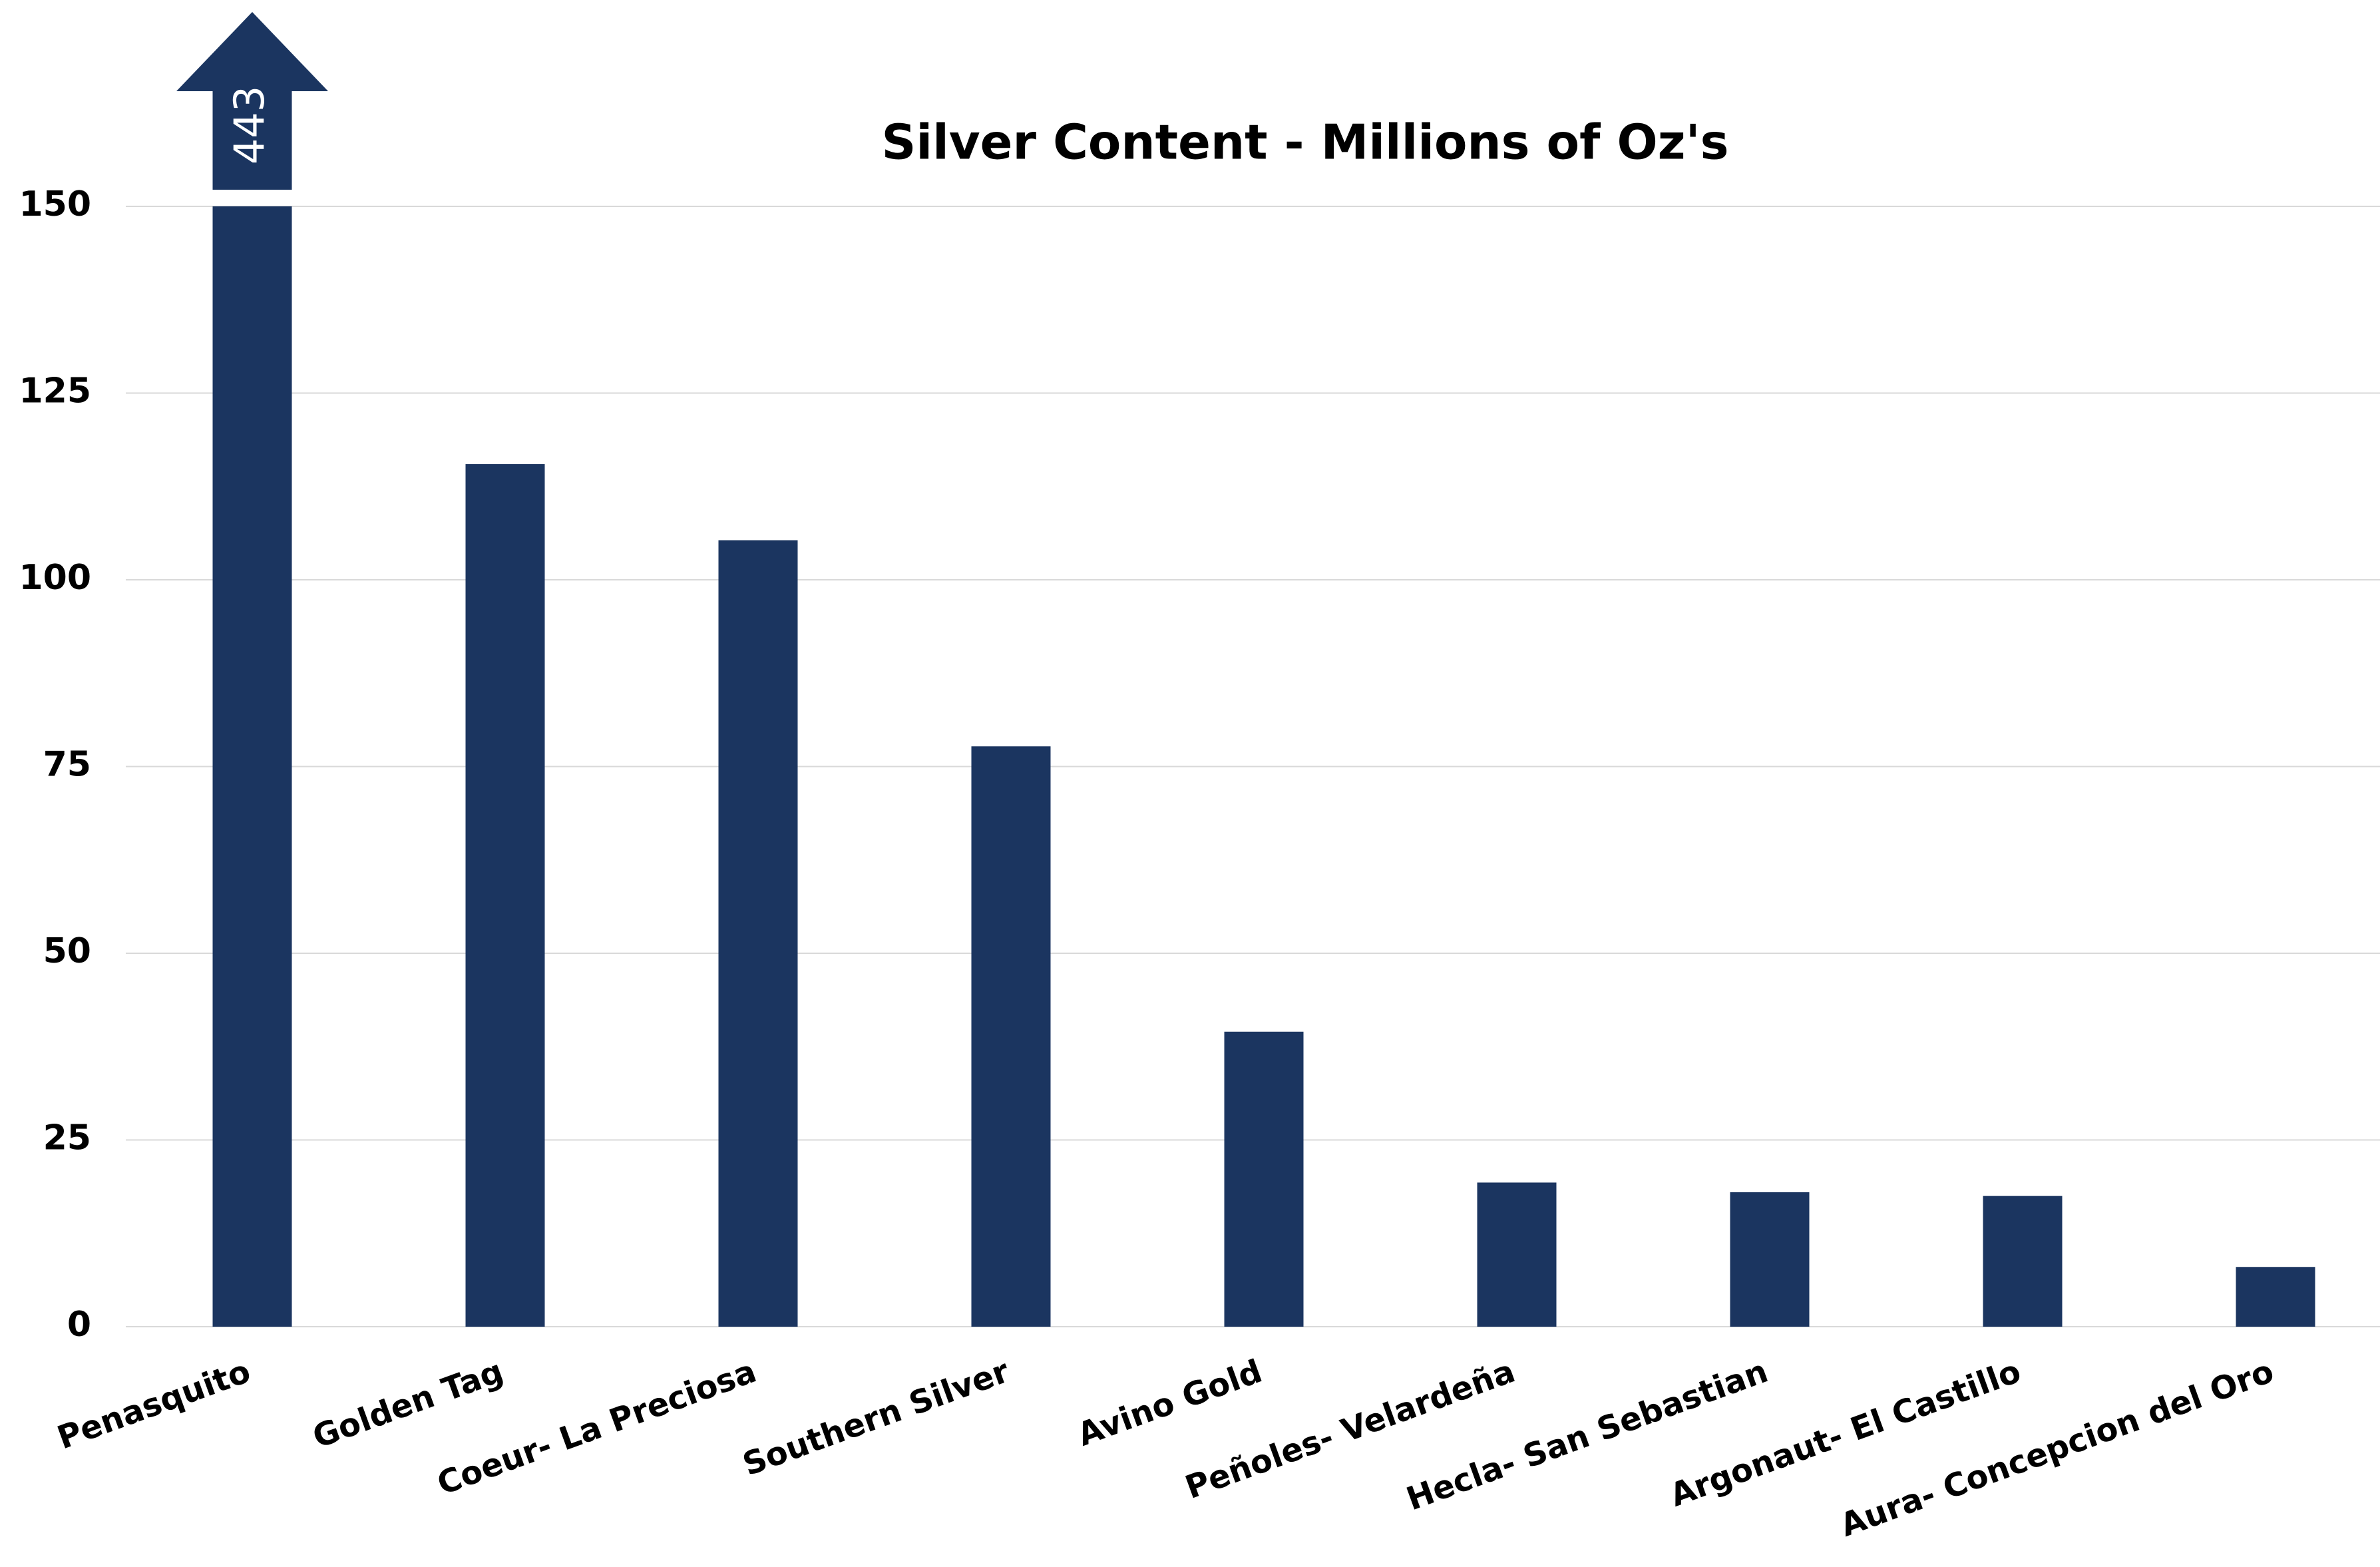  What do you see at coordinates (55, 204) in the screenshot?
I see `y-tick-label: 150` at bounding box center [55, 204].